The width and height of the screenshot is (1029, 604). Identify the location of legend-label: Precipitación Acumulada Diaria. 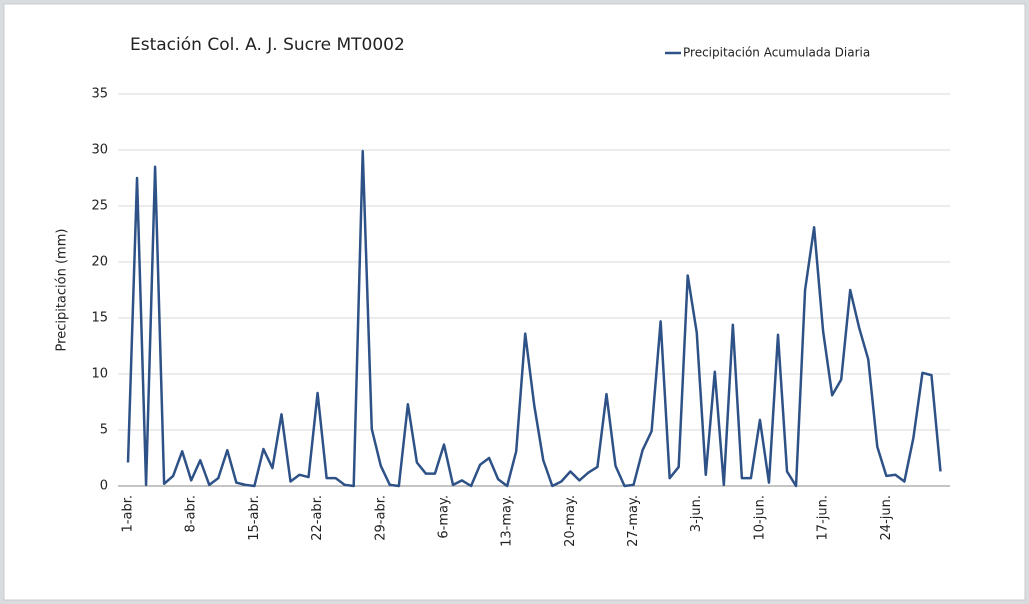
(776, 53).